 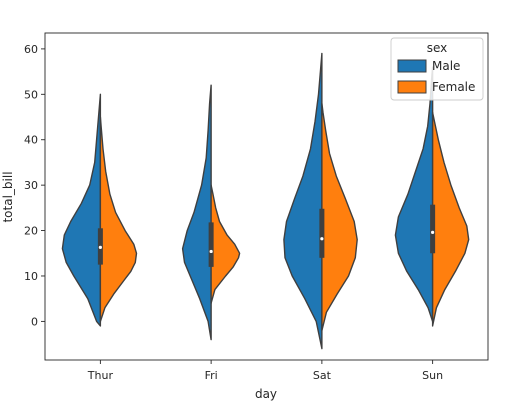 I want to click on violin-female-sun, so click(x=450, y=219).